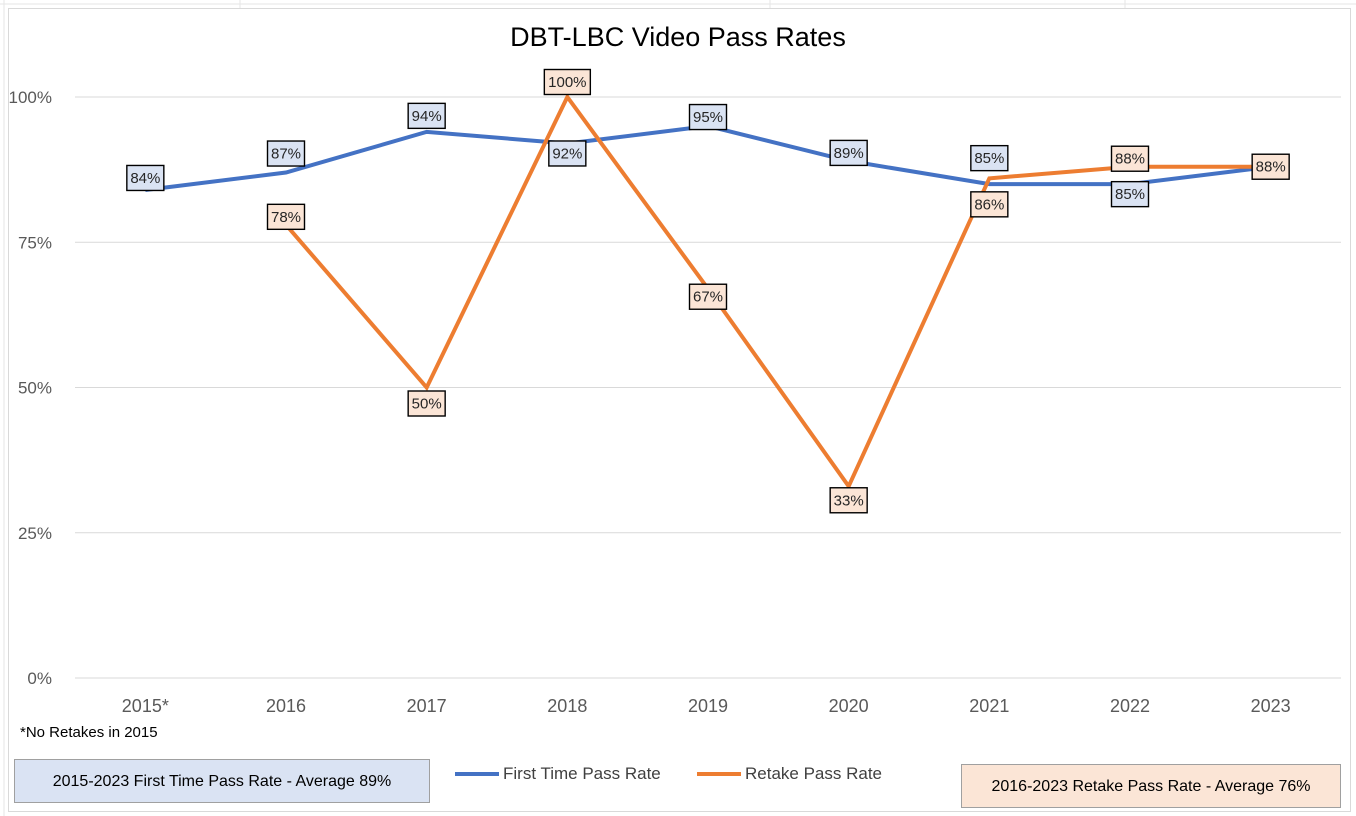 This screenshot has height=816, width=1356. Describe the element at coordinates (35, 242) in the screenshot. I see `y-tick-label: 75%` at that location.